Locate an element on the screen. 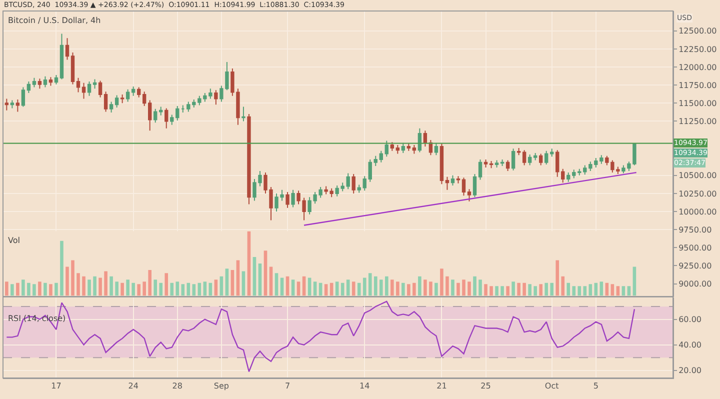 The width and height of the screenshot is (720, 399). y-tick-label: 11250.00 is located at coordinates (697, 121).